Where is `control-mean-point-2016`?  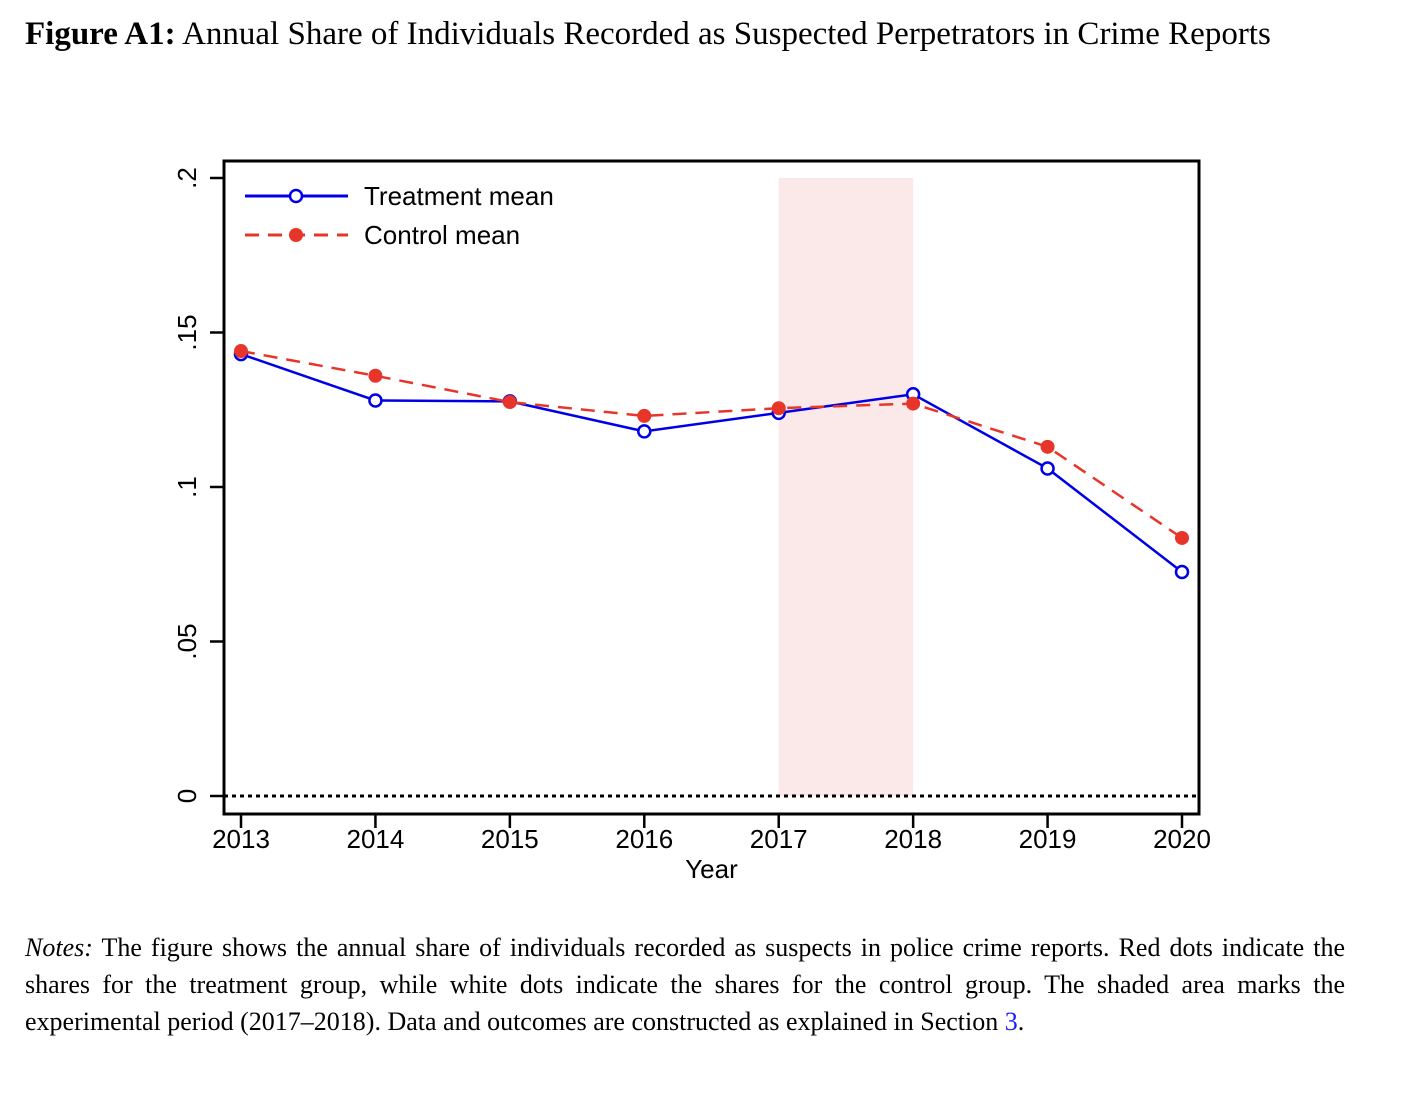
control-mean-point-2016 is located at coordinates (644, 415).